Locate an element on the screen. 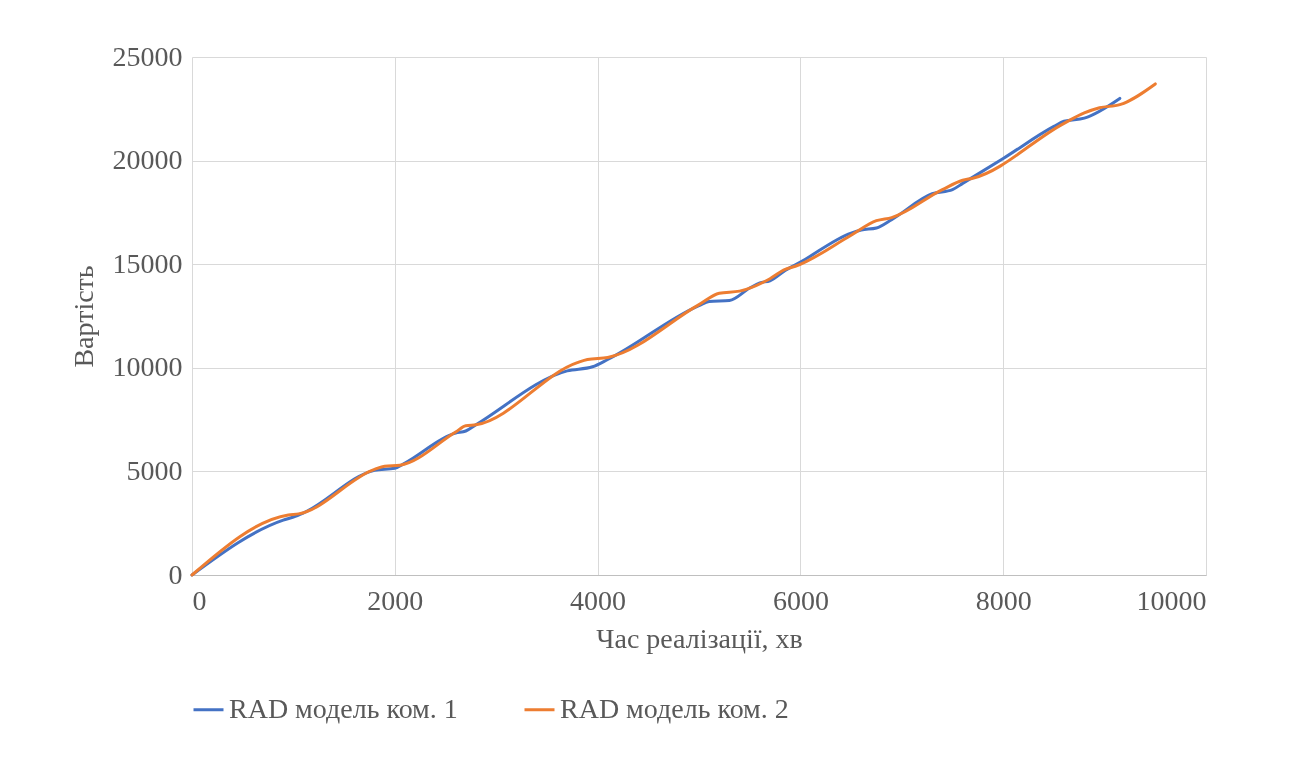 This screenshot has width=1301, height=775. y-tick-label: 25000 is located at coordinates (147, 56).